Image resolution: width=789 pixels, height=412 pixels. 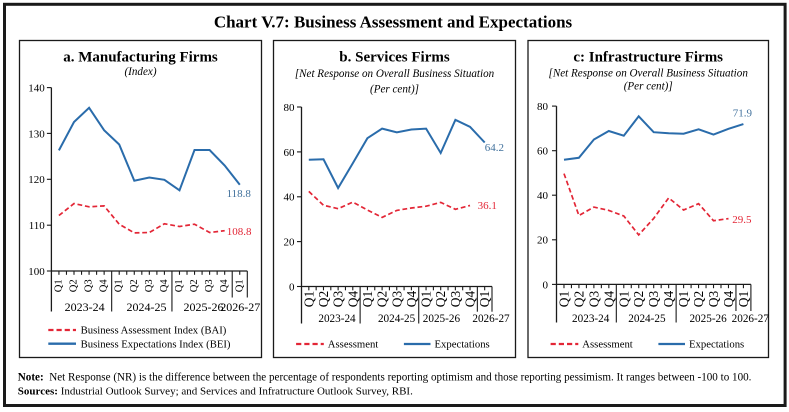 I want to click on svg-text: c: Infrastructure Firms, so click(x=648, y=58).